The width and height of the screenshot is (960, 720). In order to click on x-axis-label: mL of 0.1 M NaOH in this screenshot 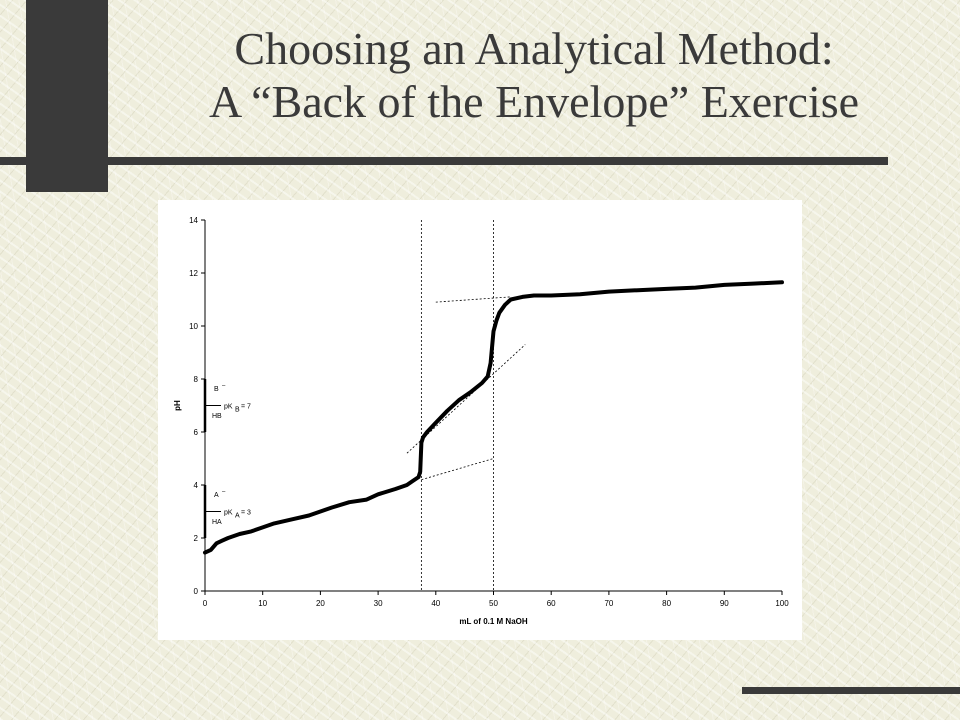, I will do `click(493, 621)`.